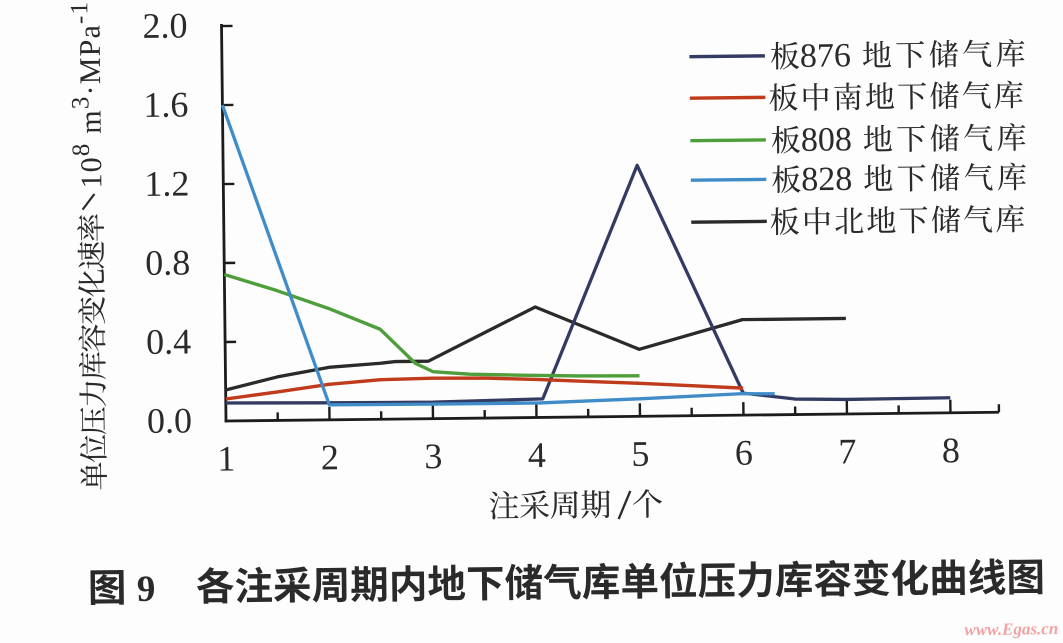  Describe the element at coordinates (169, 420) in the screenshot. I see `svg-text: 0.0` at that location.